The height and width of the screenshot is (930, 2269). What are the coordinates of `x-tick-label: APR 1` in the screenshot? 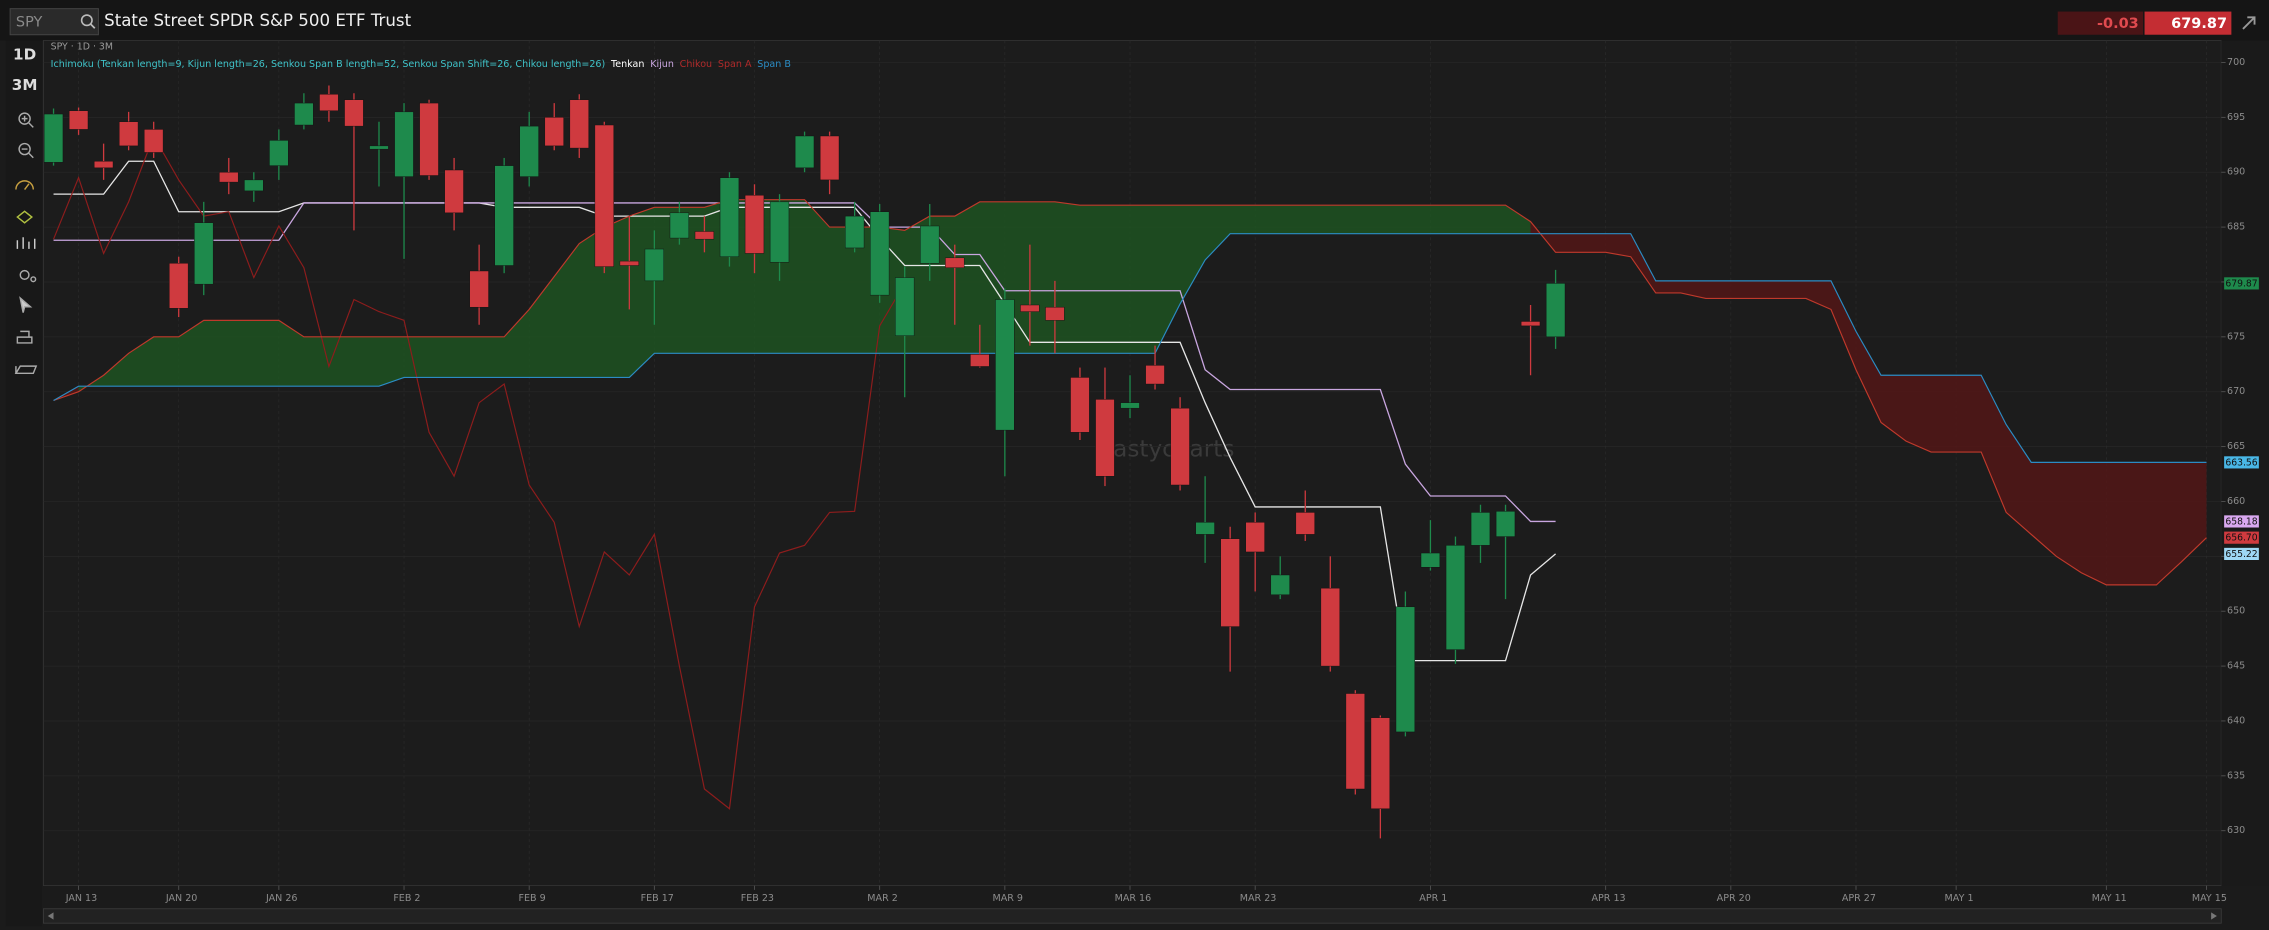 It's located at (1433, 898).